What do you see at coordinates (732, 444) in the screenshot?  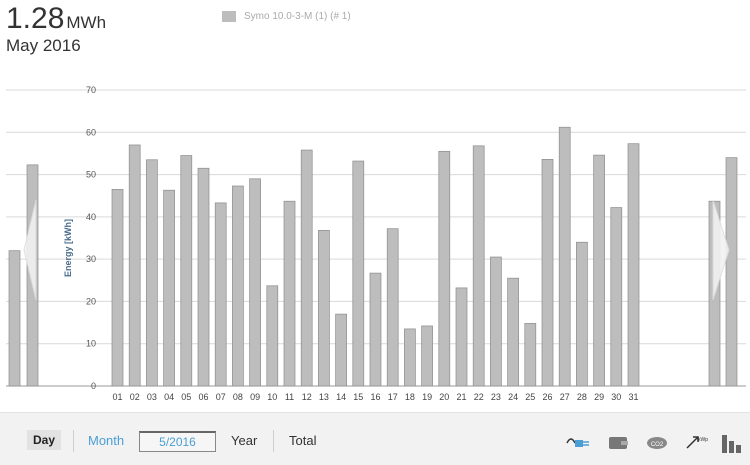 I see `bar-chart-icon` at bounding box center [732, 444].